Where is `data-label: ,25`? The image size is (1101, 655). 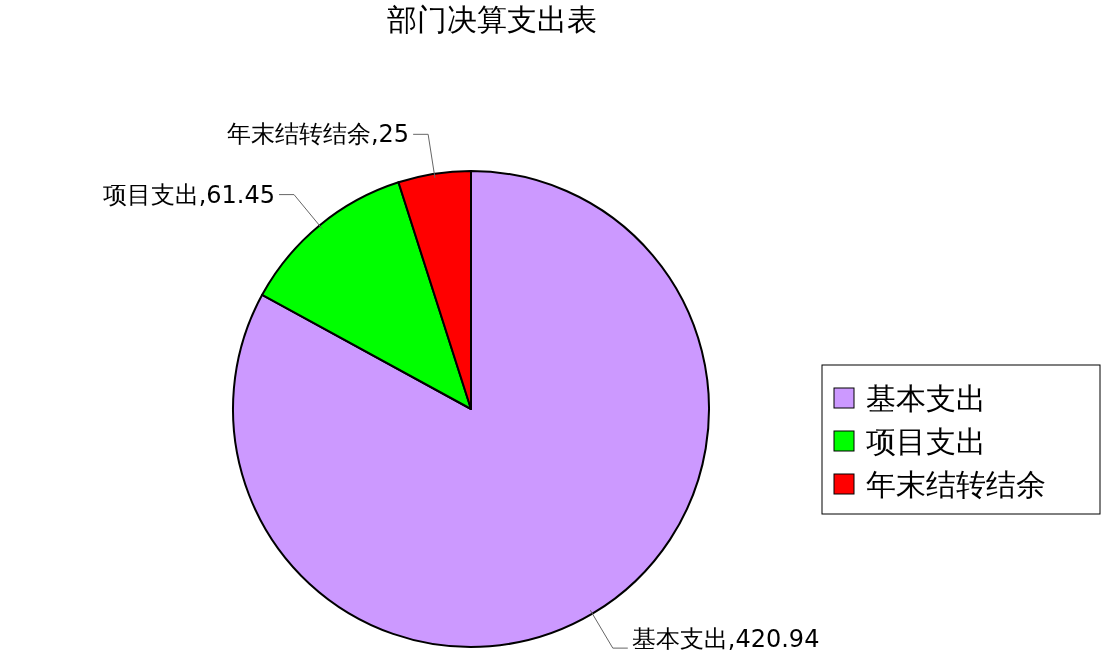
data-label: ,25 is located at coordinates (390, 134).